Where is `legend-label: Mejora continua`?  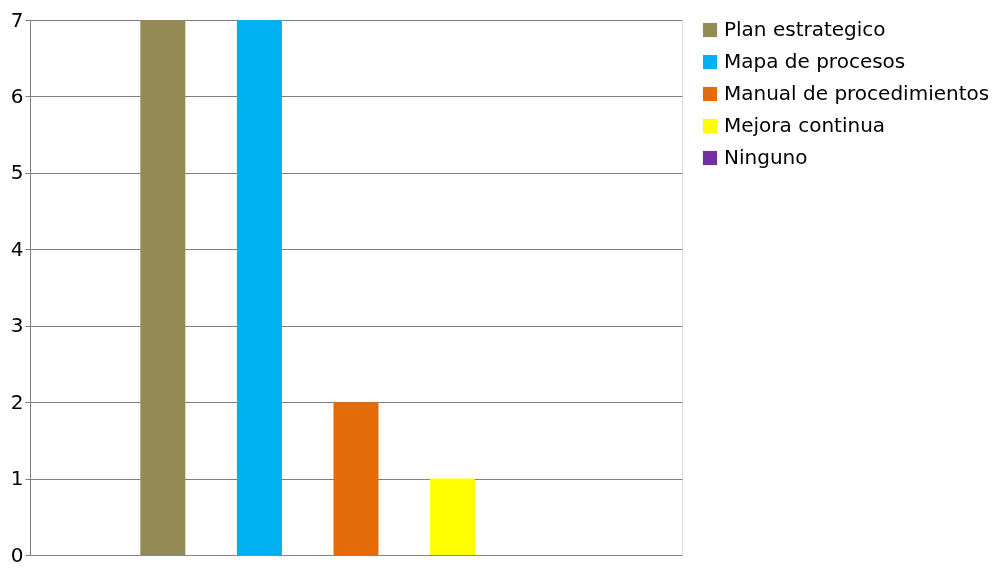 legend-label: Mejora continua is located at coordinates (805, 125).